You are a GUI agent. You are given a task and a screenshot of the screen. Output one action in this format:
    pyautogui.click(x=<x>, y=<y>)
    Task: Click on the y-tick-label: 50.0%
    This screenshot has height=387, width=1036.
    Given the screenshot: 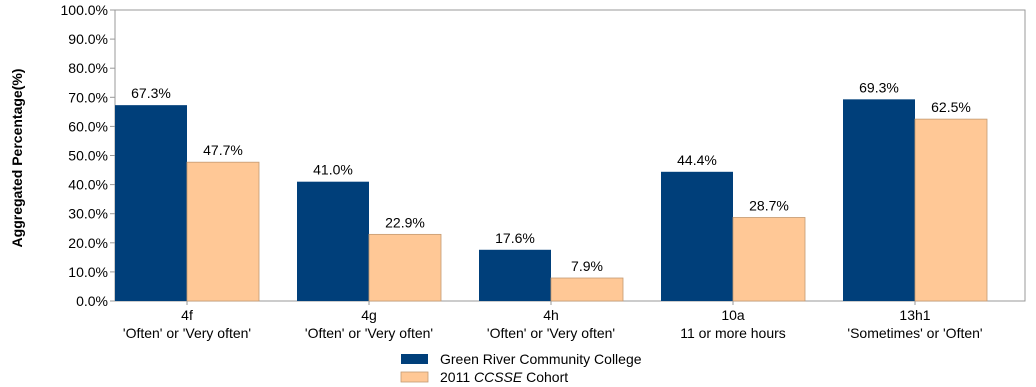 What is the action you would take?
    pyautogui.click(x=88, y=156)
    